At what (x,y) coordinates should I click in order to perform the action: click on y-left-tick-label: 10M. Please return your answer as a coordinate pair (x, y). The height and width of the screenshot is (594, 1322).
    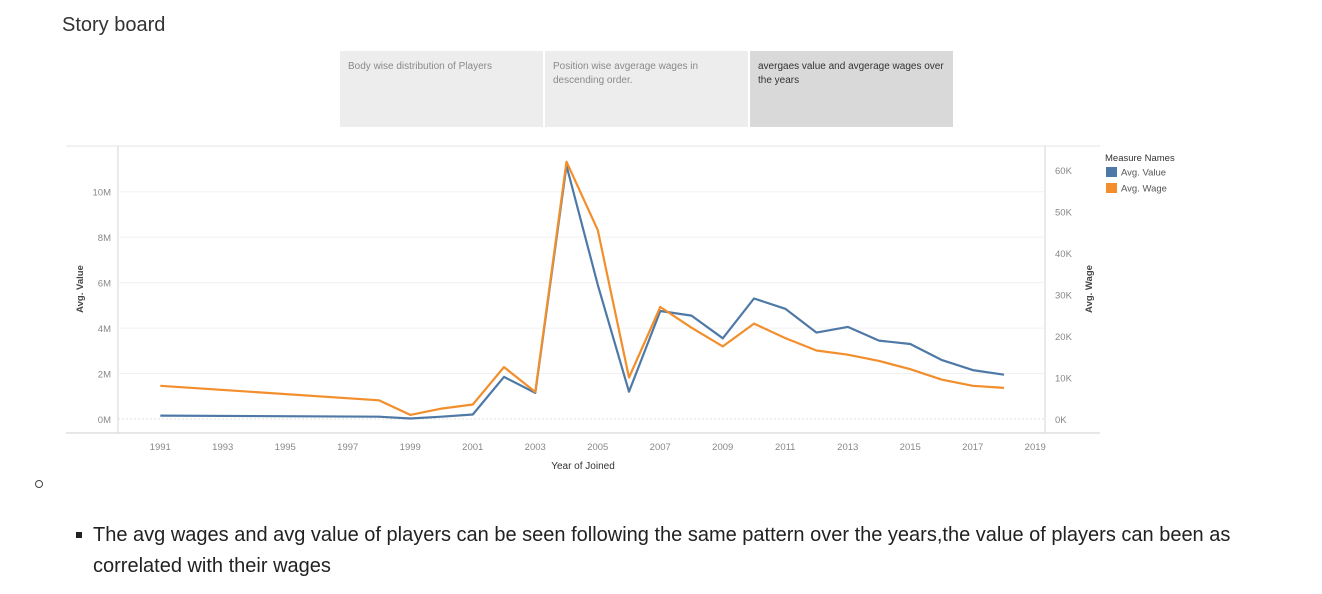
    Looking at the image, I should click on (102, 193).